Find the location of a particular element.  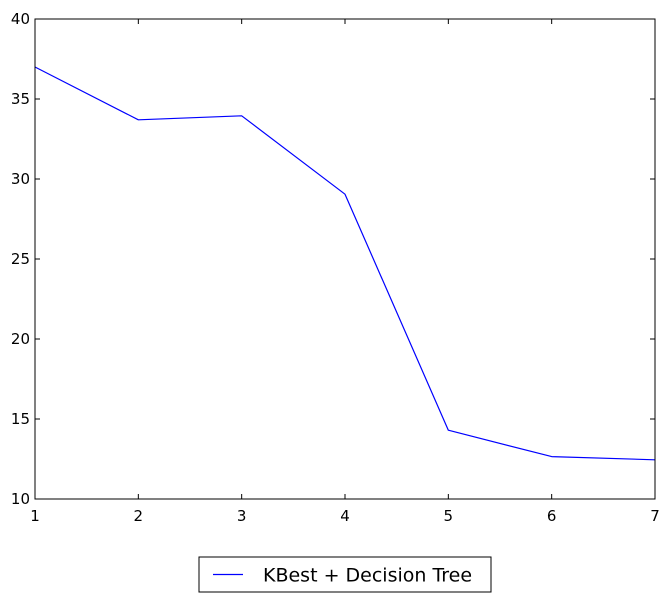

x-tick-label: 5 is located at coordinates (449, 516).